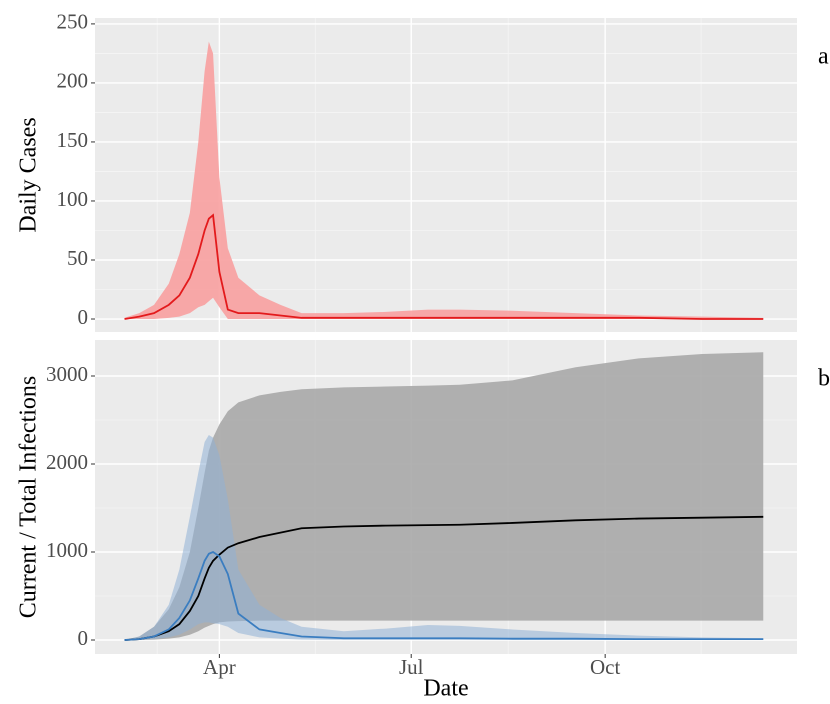  I want to click on y-tick-label: 3000, so click(67, 374).